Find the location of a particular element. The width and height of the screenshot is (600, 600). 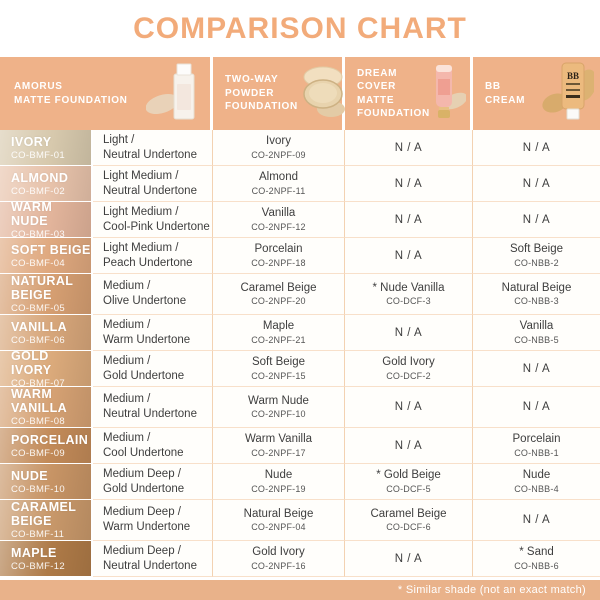

match-name: Almond is located at coordinates (278, 177).